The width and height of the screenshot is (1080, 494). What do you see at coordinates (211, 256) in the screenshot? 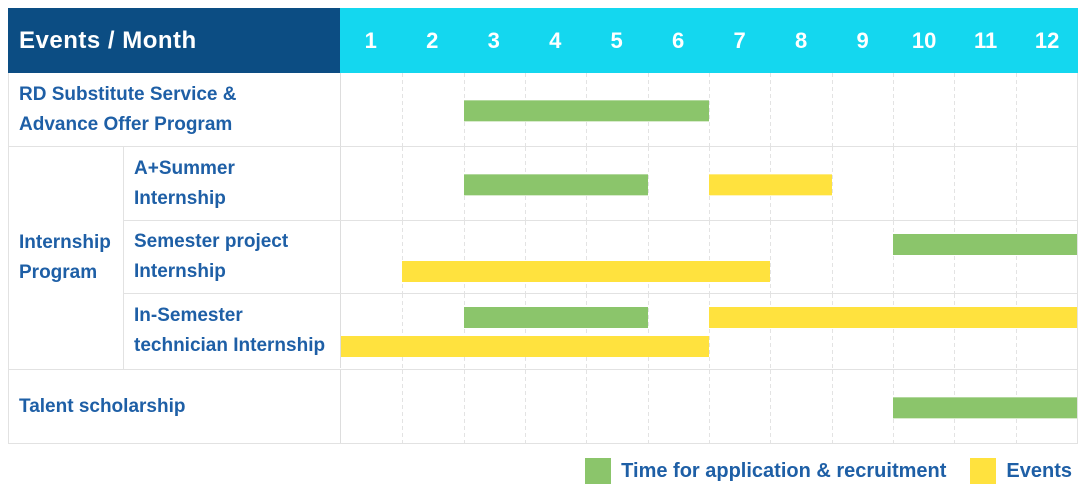
I see `row-label-semester-project: Semester project Internship` at bounding box center [211, 256].